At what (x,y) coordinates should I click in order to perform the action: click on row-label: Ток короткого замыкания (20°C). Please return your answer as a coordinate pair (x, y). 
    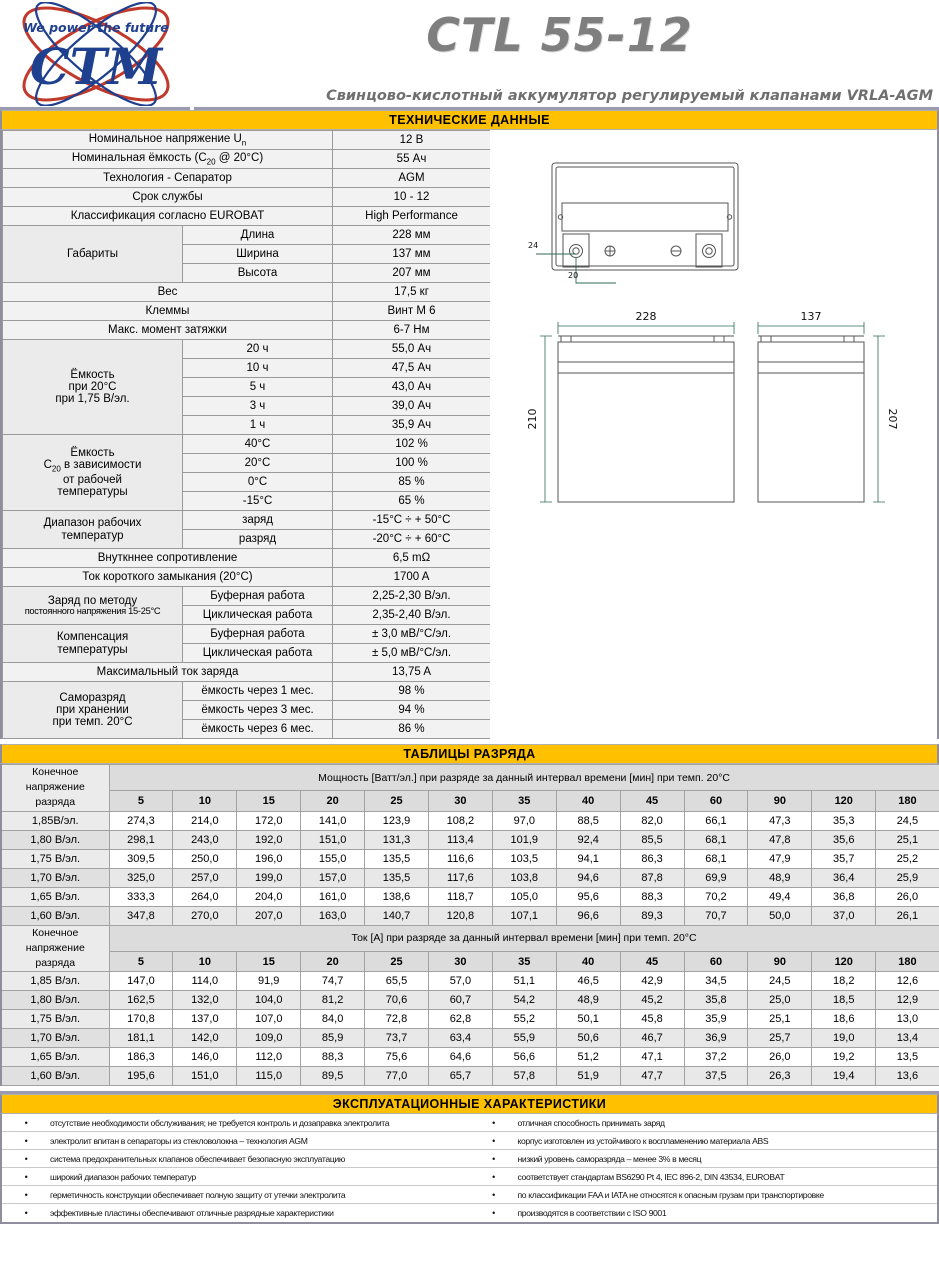
    Looking at the image, I should click on (167, 577).